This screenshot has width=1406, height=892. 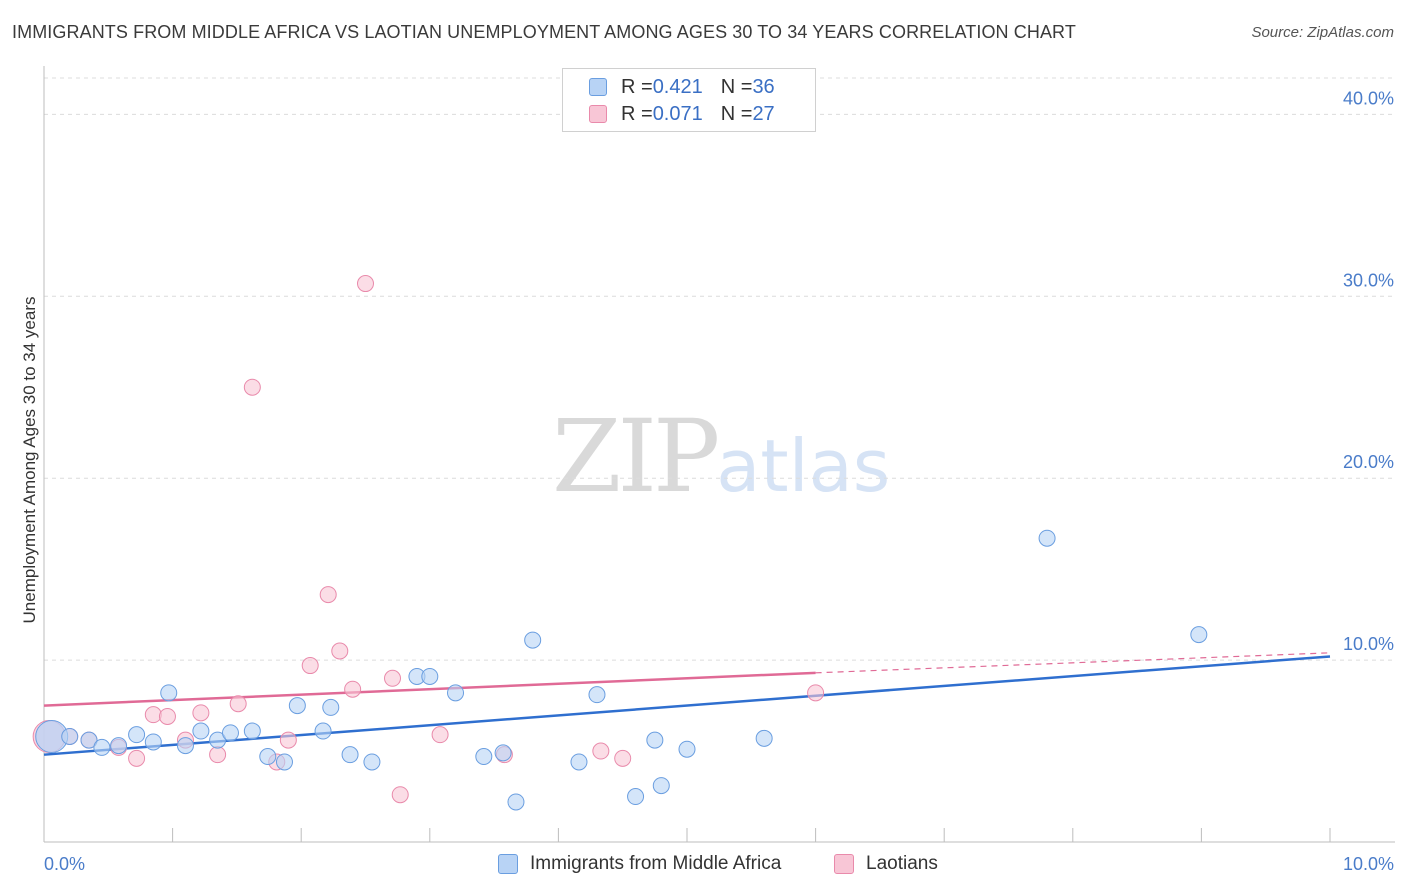 I want to click on y-tick-label: 30.0%, so click(x=1368, y=280).